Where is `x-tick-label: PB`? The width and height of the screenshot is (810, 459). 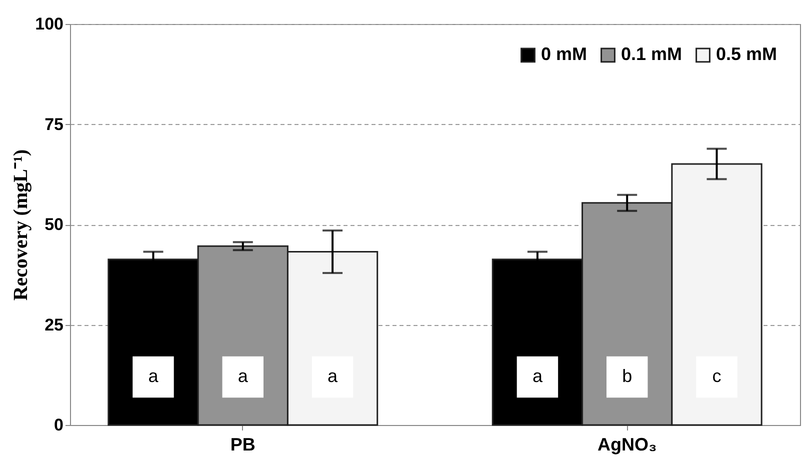 x-tick-label: PB is located at coordinates (243, 444).